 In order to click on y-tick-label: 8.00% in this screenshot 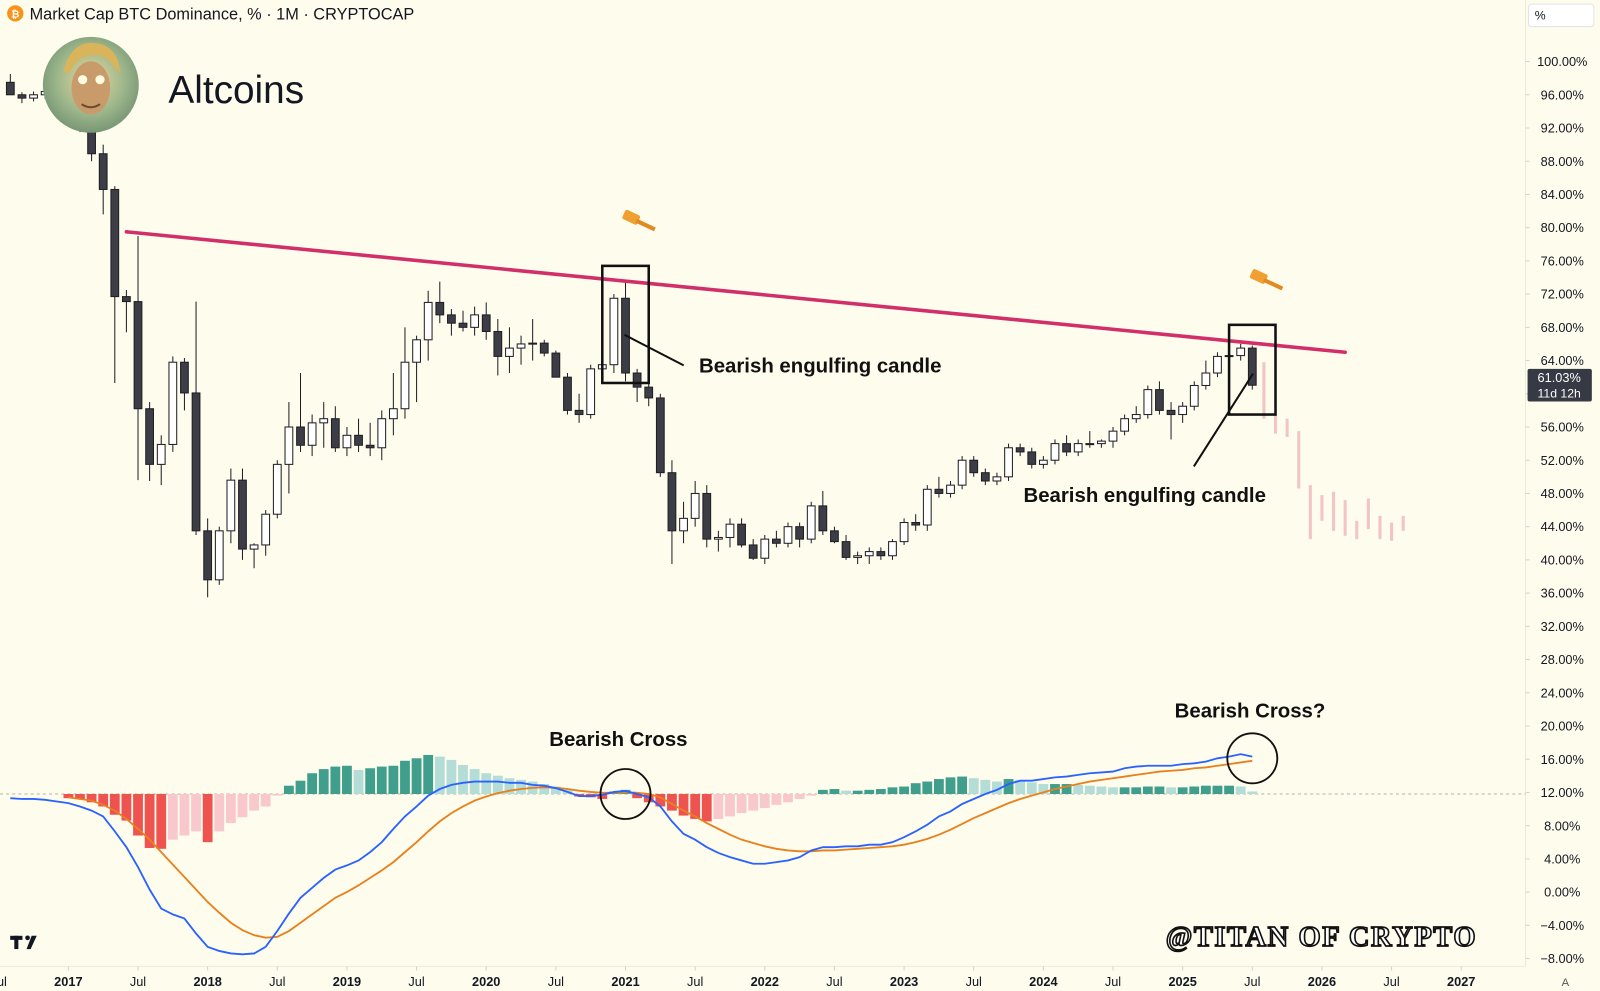, I will do `click(1562, 825)`.